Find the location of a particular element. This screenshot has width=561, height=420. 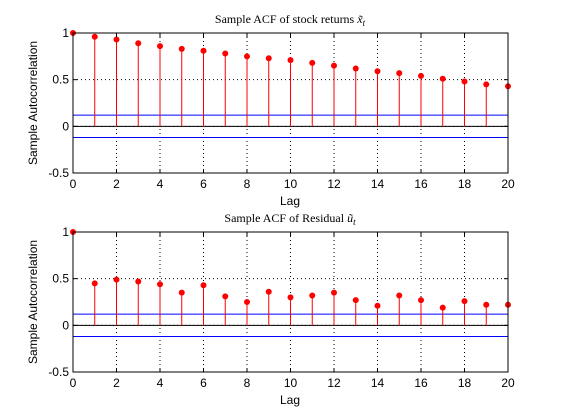

stem-markers is located at coordinates (290, 60).